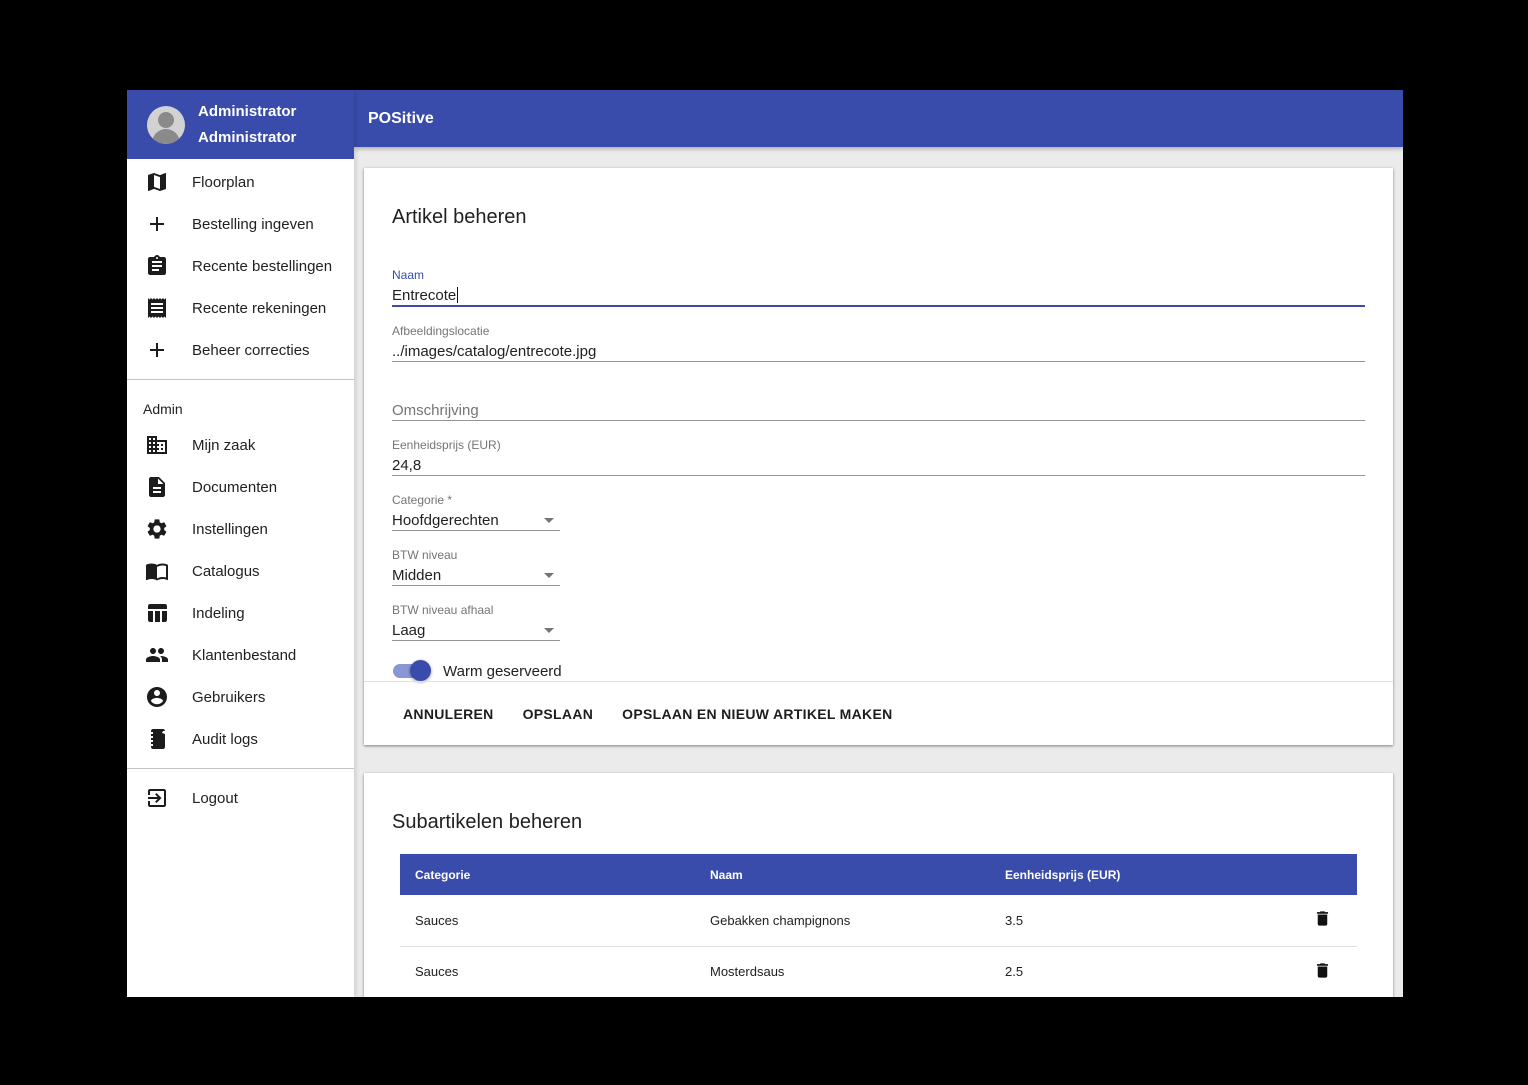 The image size is (1528, 1085). I want to click on sidebar-item-label: Instellingen, so click(230, 529).